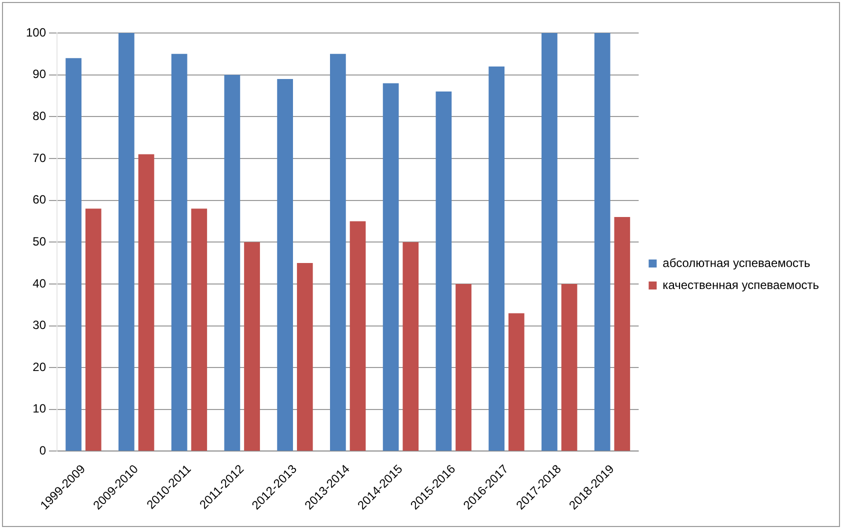 The image size is (842, 529). I want to click on legend-label: абсолютная успеваемость, so click(736, 263).